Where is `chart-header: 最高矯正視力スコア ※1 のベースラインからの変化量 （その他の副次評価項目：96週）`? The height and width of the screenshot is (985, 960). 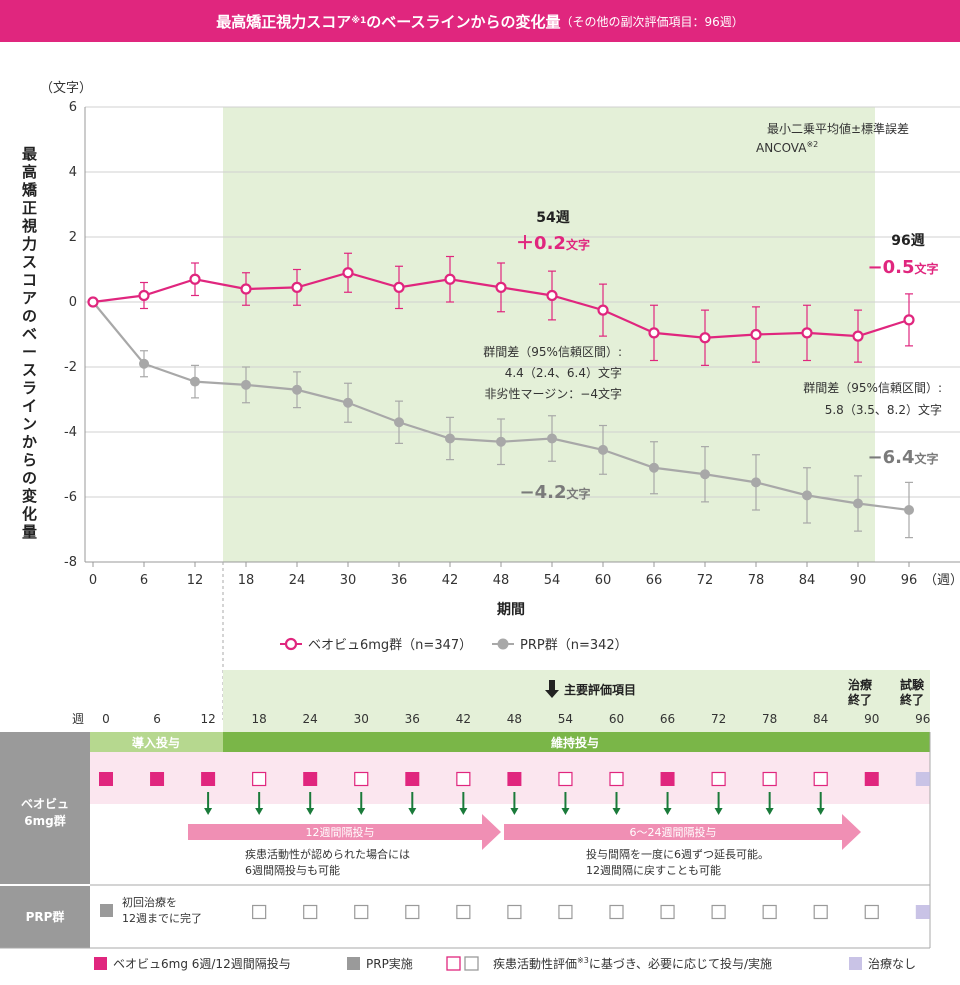 chart-header: 最高矯正視力スコア ※1 のベースラインからの変化量 （その他の副次評価項目：96週） is located at coordinates (480, 21).